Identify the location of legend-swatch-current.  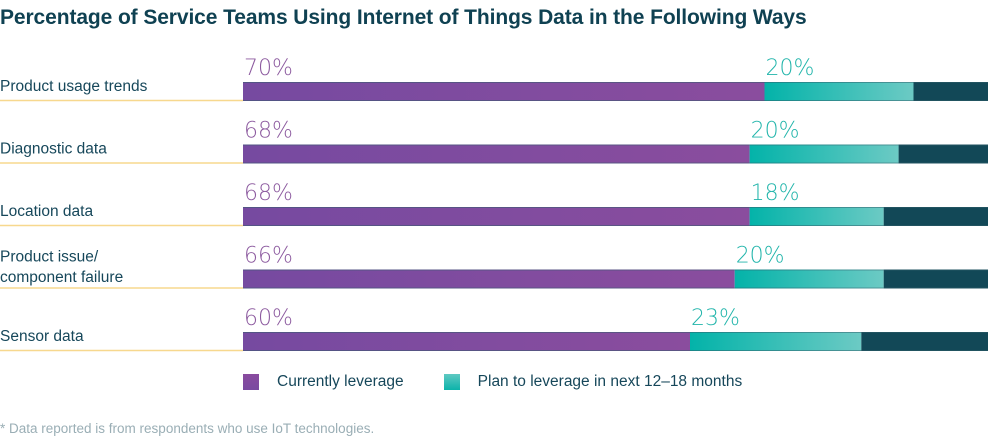
(251, 382).